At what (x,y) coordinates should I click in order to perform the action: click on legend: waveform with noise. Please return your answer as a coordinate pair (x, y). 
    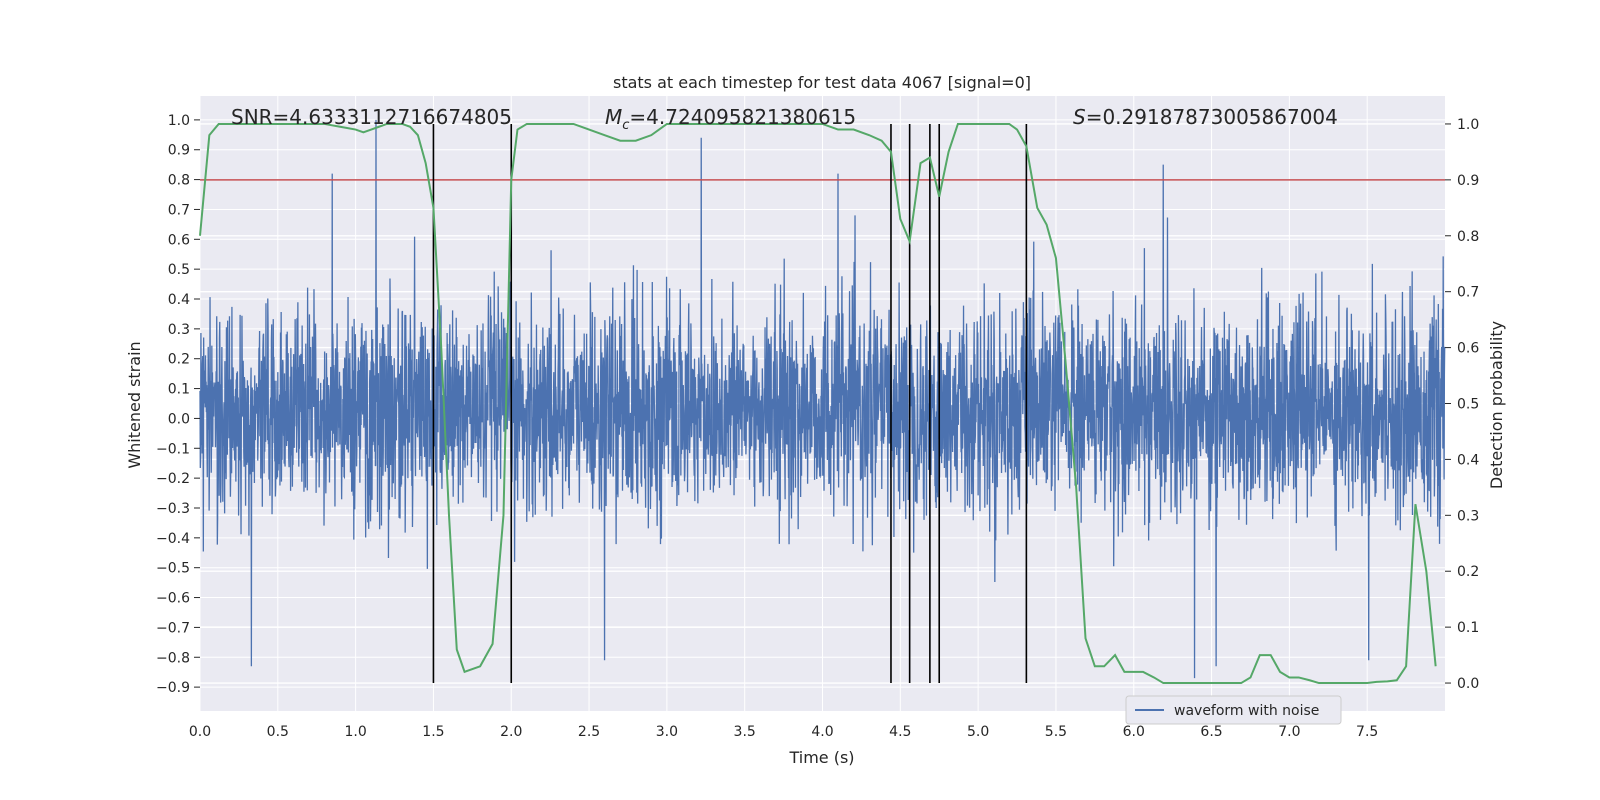
    Looking at the image, I should click on (1233, 710).